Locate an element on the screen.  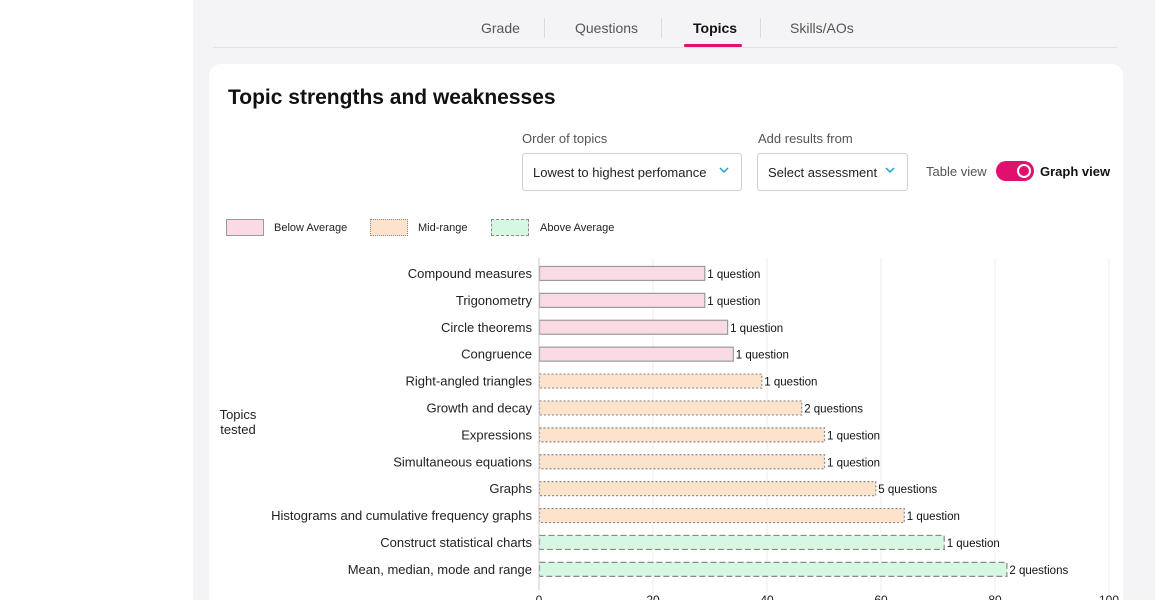
tab-bar is located at coordinates (665, 24).